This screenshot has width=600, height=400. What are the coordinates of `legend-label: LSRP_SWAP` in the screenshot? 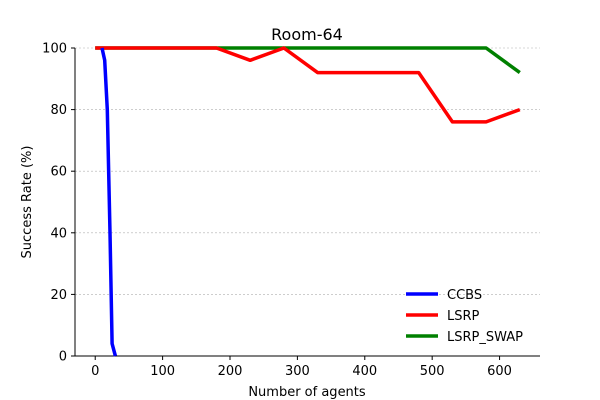 It's located at (485, 337).